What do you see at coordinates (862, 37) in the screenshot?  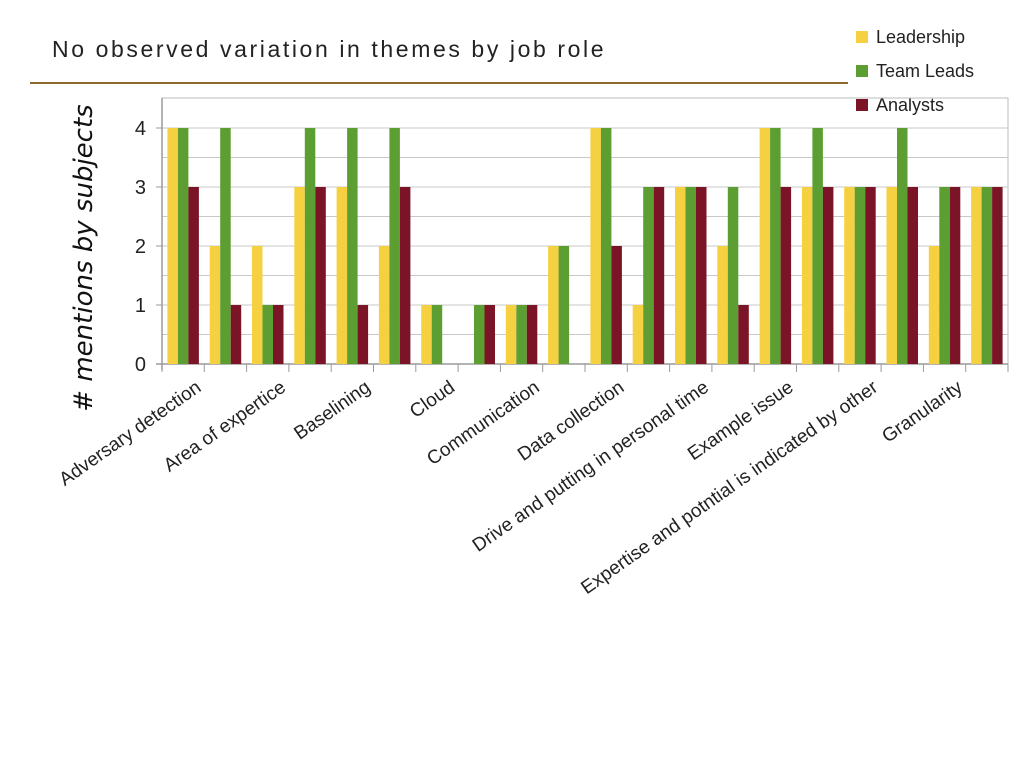 I see `legend-swatch-leadership` at bounding box center [862, 37].